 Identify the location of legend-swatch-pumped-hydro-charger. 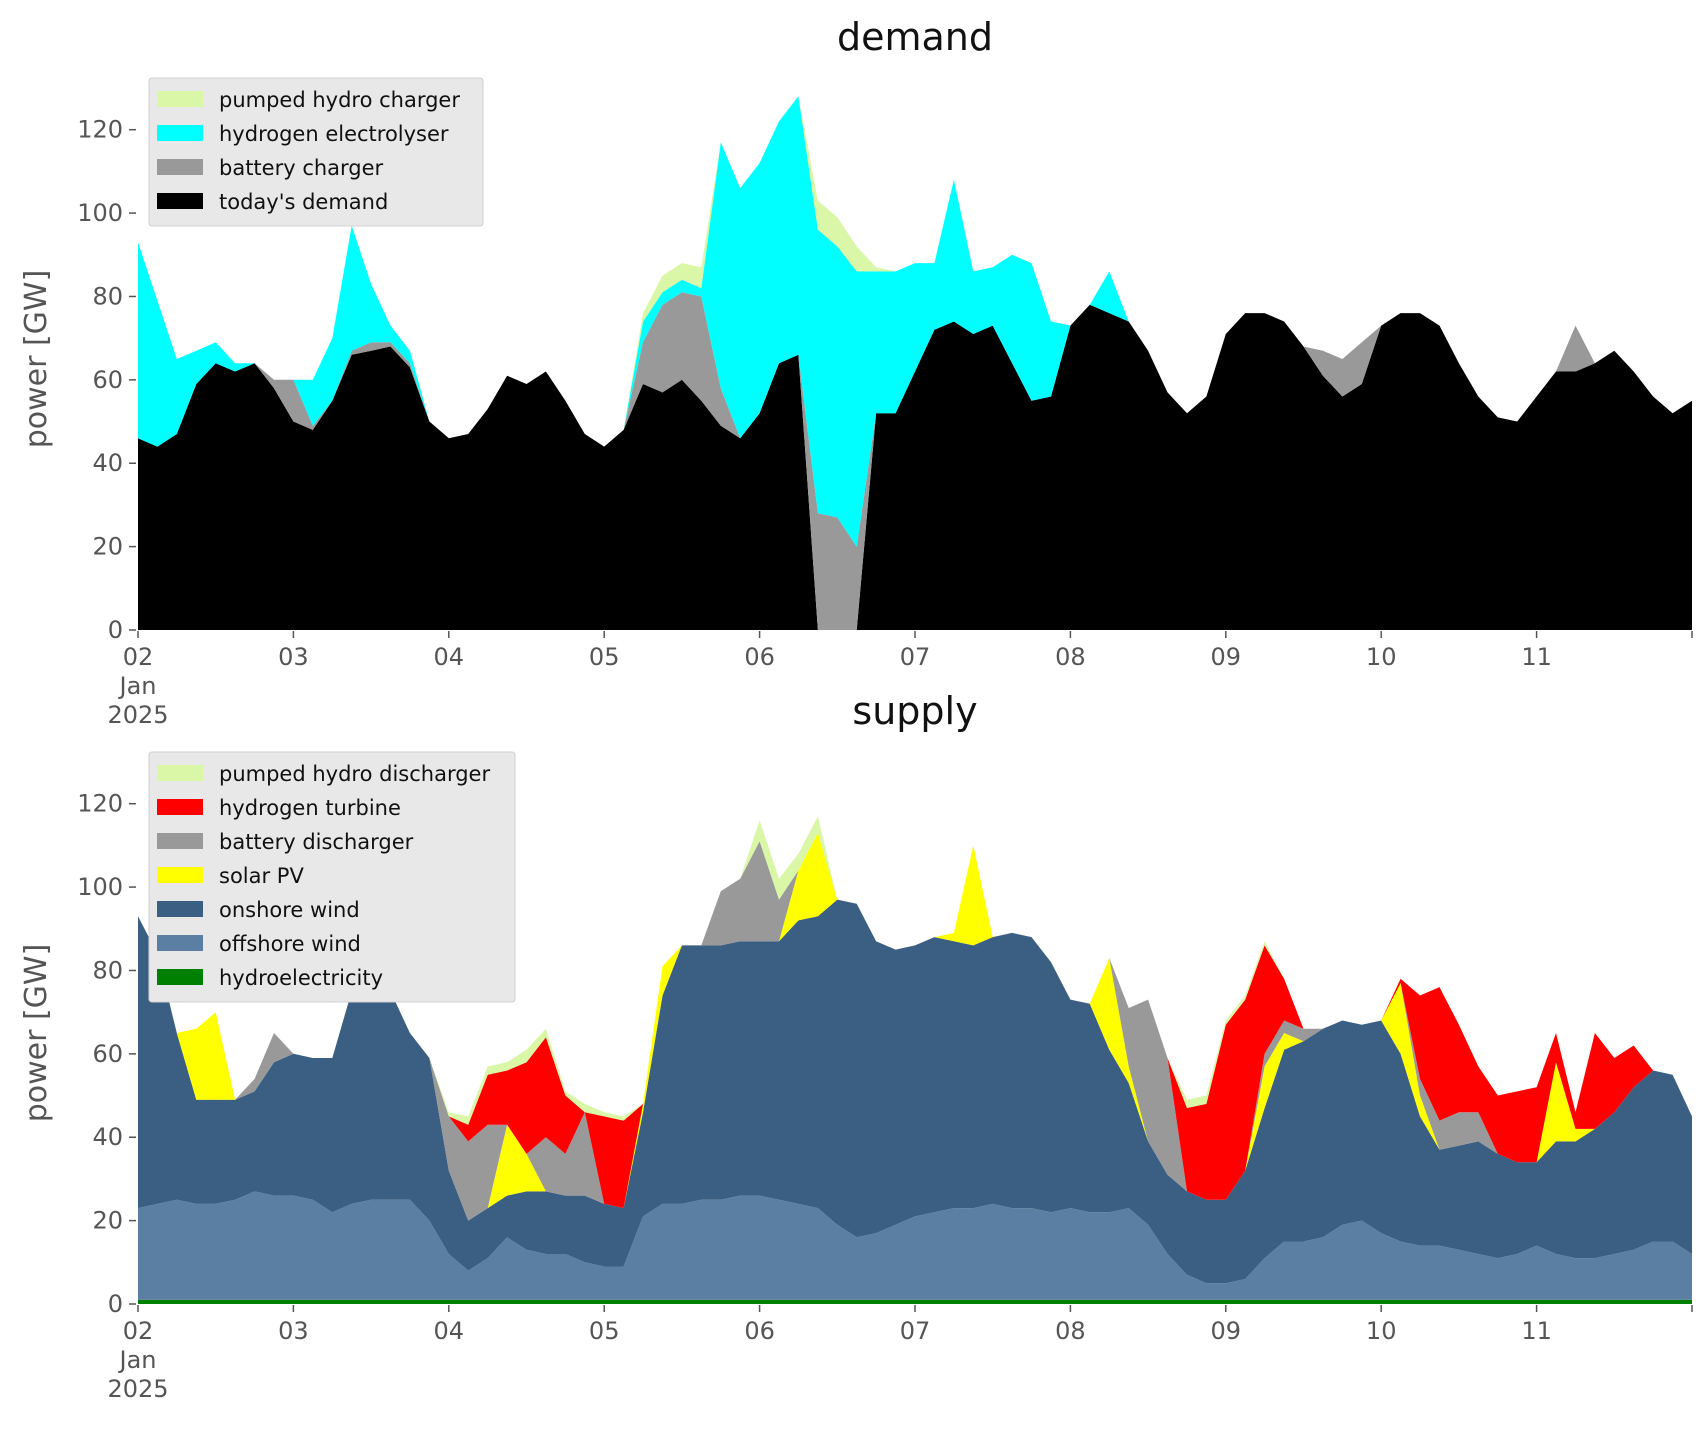
(180, 99).